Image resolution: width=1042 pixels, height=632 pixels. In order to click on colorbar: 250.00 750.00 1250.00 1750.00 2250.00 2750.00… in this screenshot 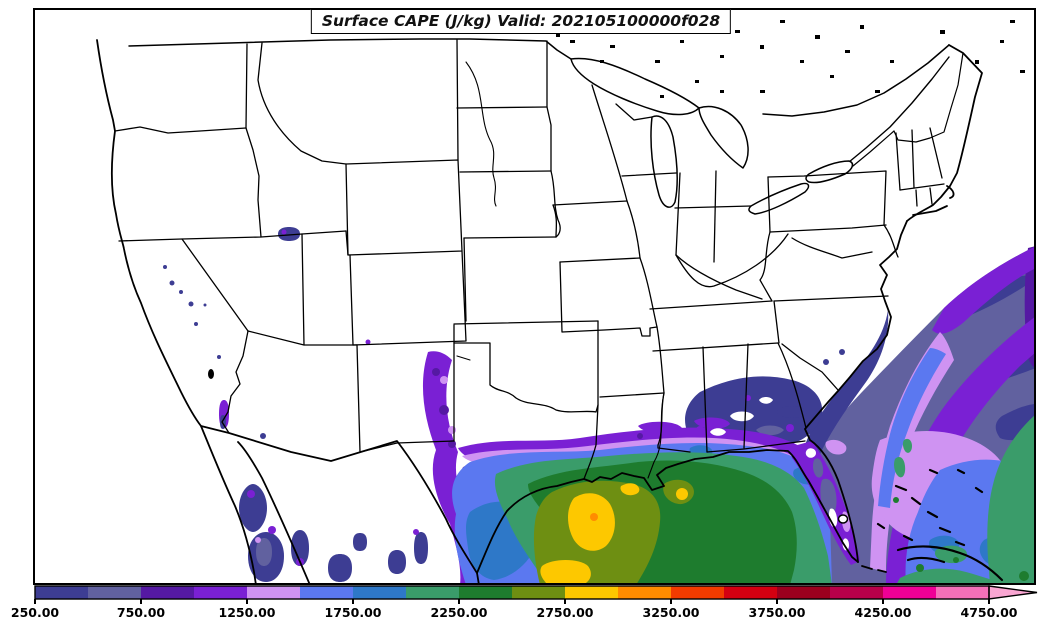, I will do `click(524, 602)`.